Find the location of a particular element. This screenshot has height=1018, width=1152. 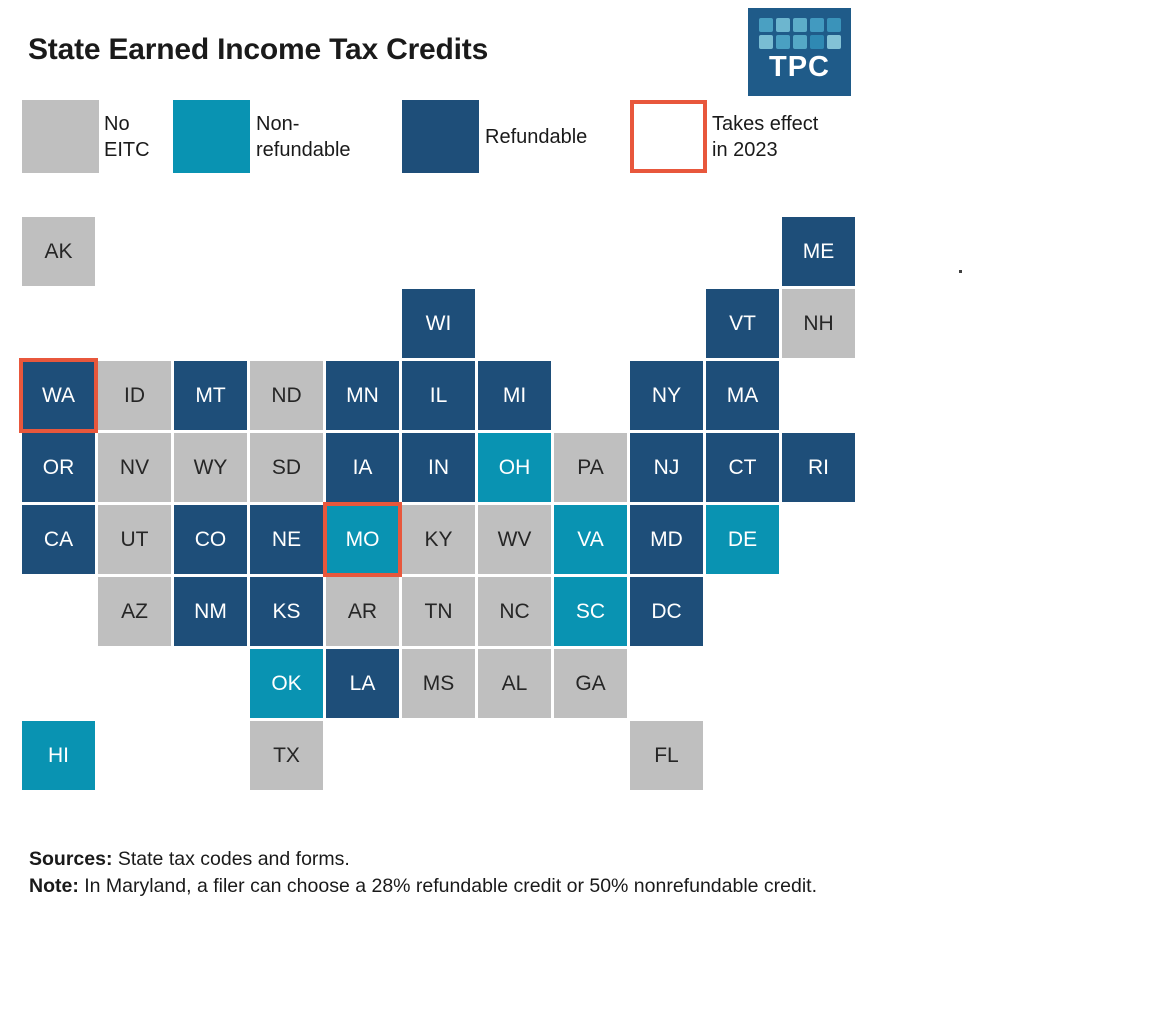

state-tile-oh: OH is located at coordinates (514, 467).